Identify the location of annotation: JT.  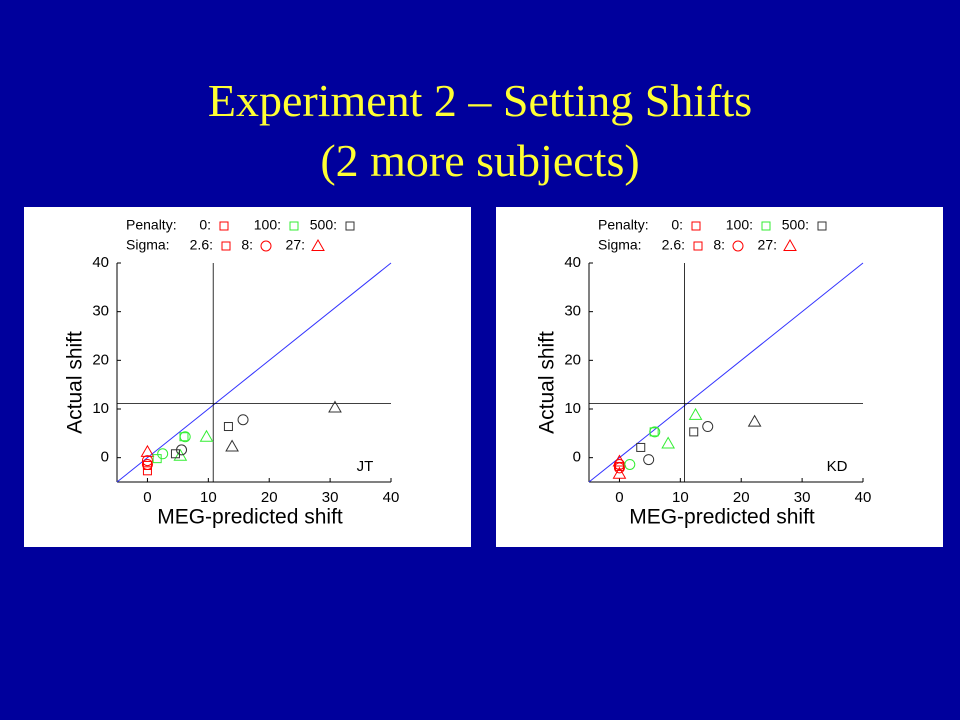
(365, 466).